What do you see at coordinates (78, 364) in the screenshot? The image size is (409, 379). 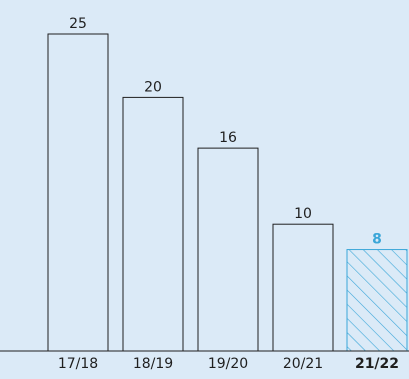 I see `tick-label-17/18: 17/18` at bounding box center [78, 364].